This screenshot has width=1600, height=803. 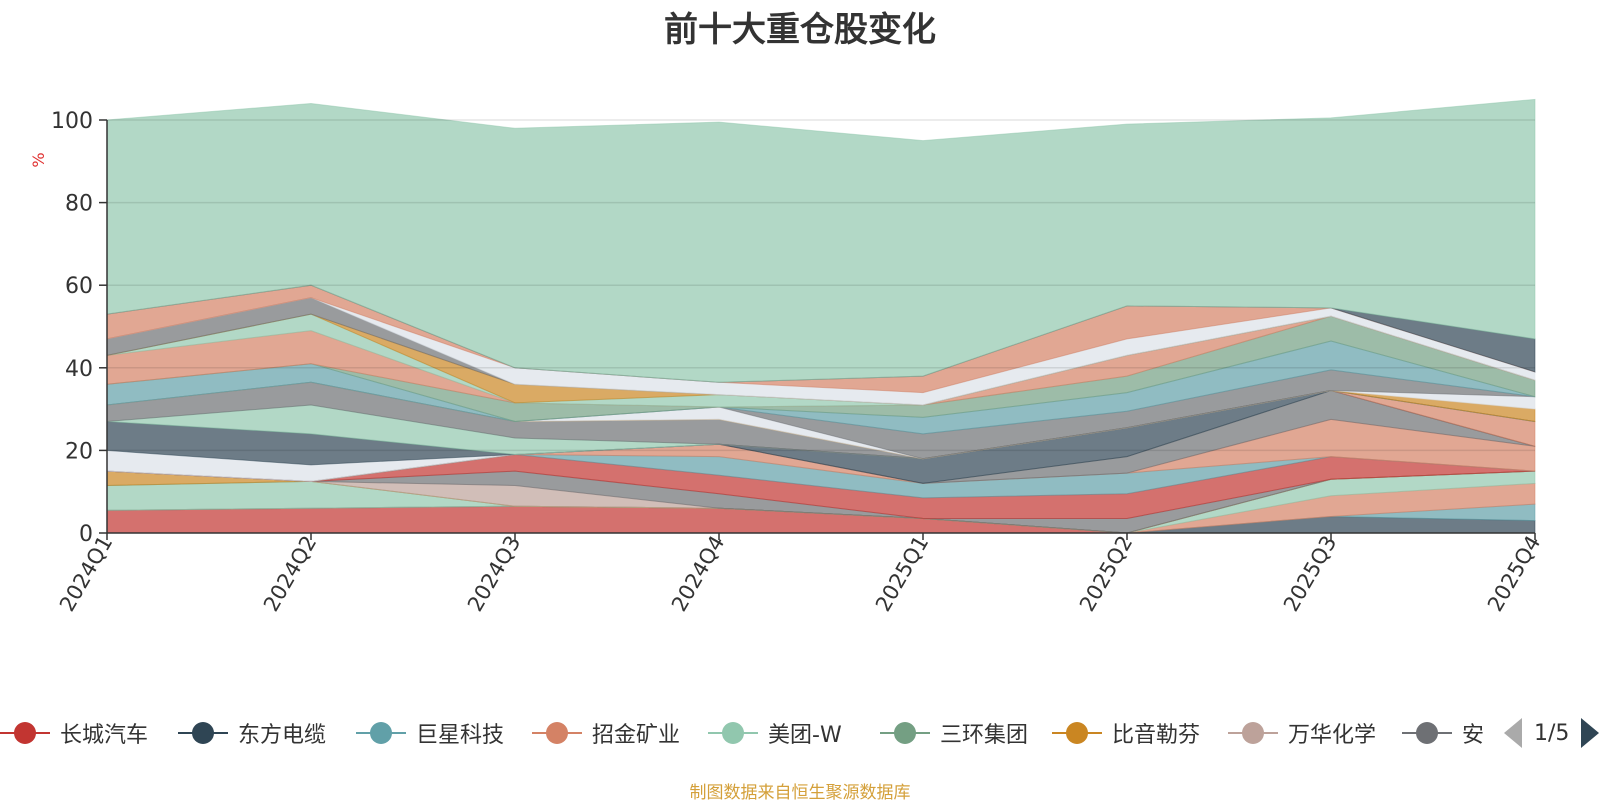 I want to click on legend-item-1: 东方电缆, so click(x=252, y=733).